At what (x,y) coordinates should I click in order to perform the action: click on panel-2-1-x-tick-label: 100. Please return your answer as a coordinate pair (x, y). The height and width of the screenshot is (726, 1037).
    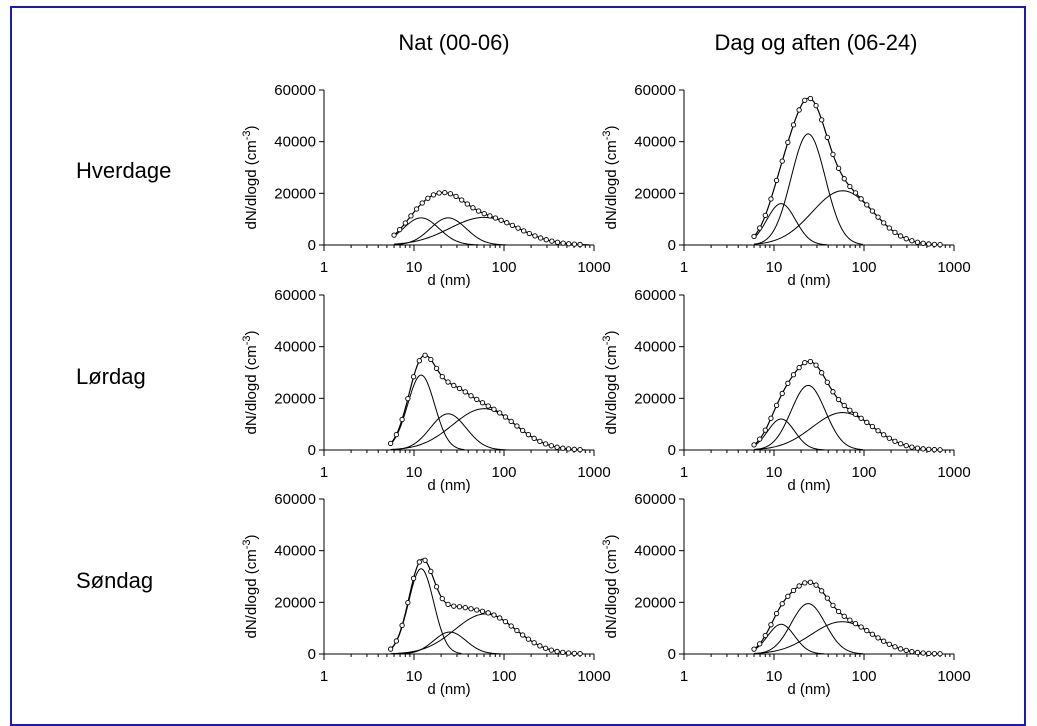
    Looking at the image, I should click on (503, 472).